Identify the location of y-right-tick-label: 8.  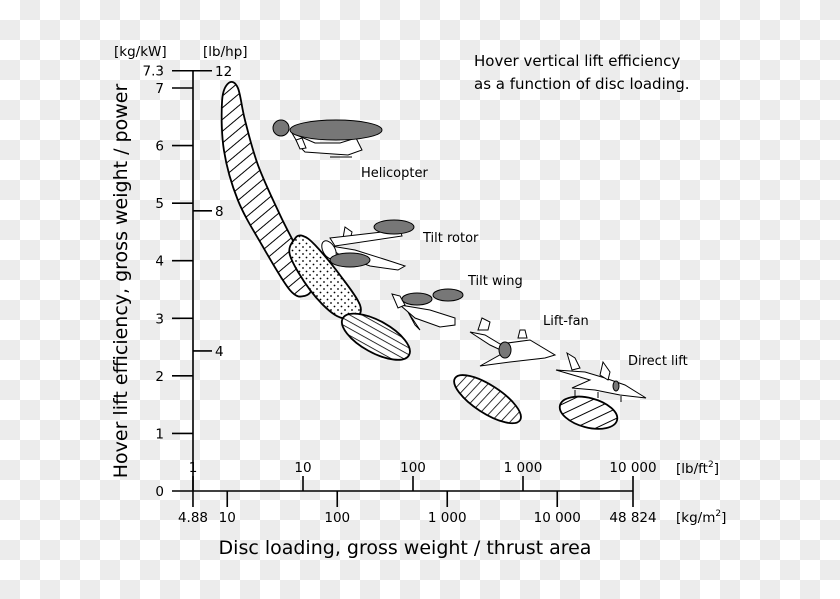
(219, 212).